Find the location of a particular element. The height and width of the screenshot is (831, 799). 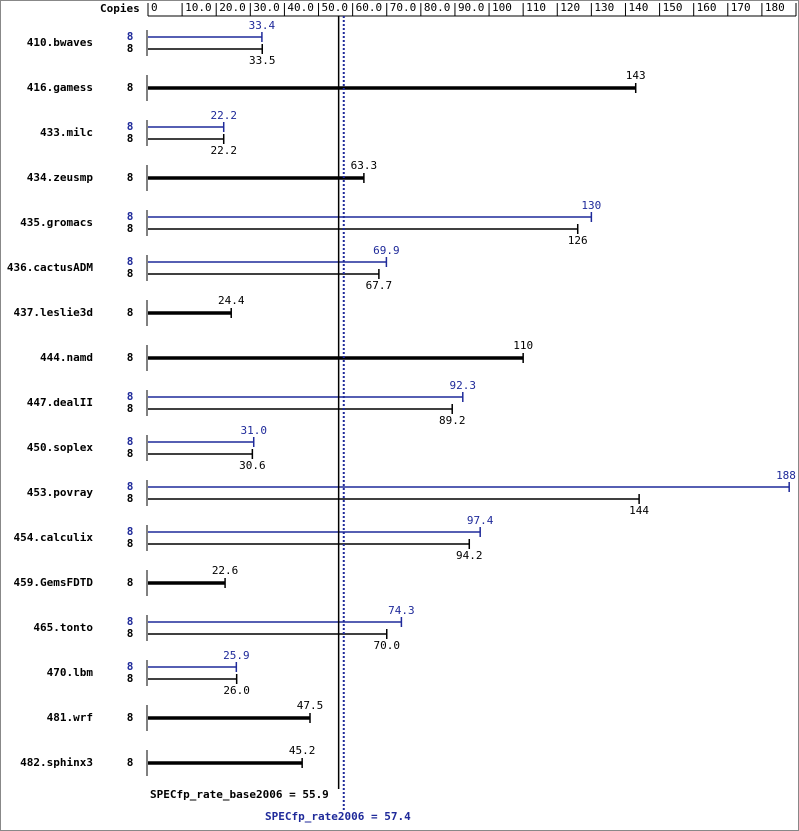

value-label: 33.4 is located at coordinates (262, 25).